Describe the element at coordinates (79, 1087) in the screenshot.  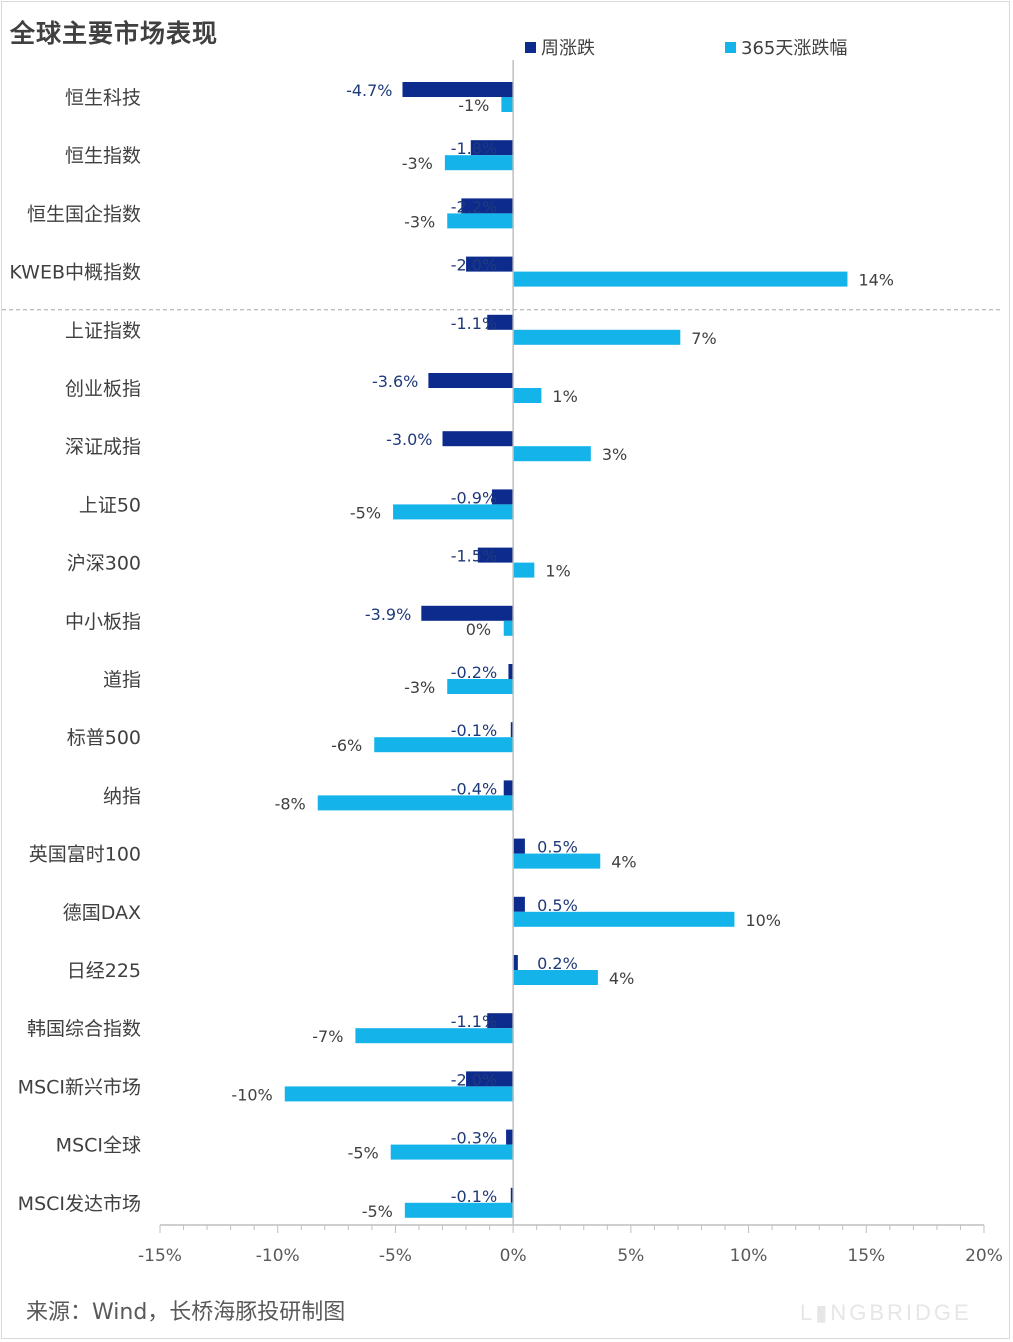
I see `category-label: MSCI新兴市场` at that location.